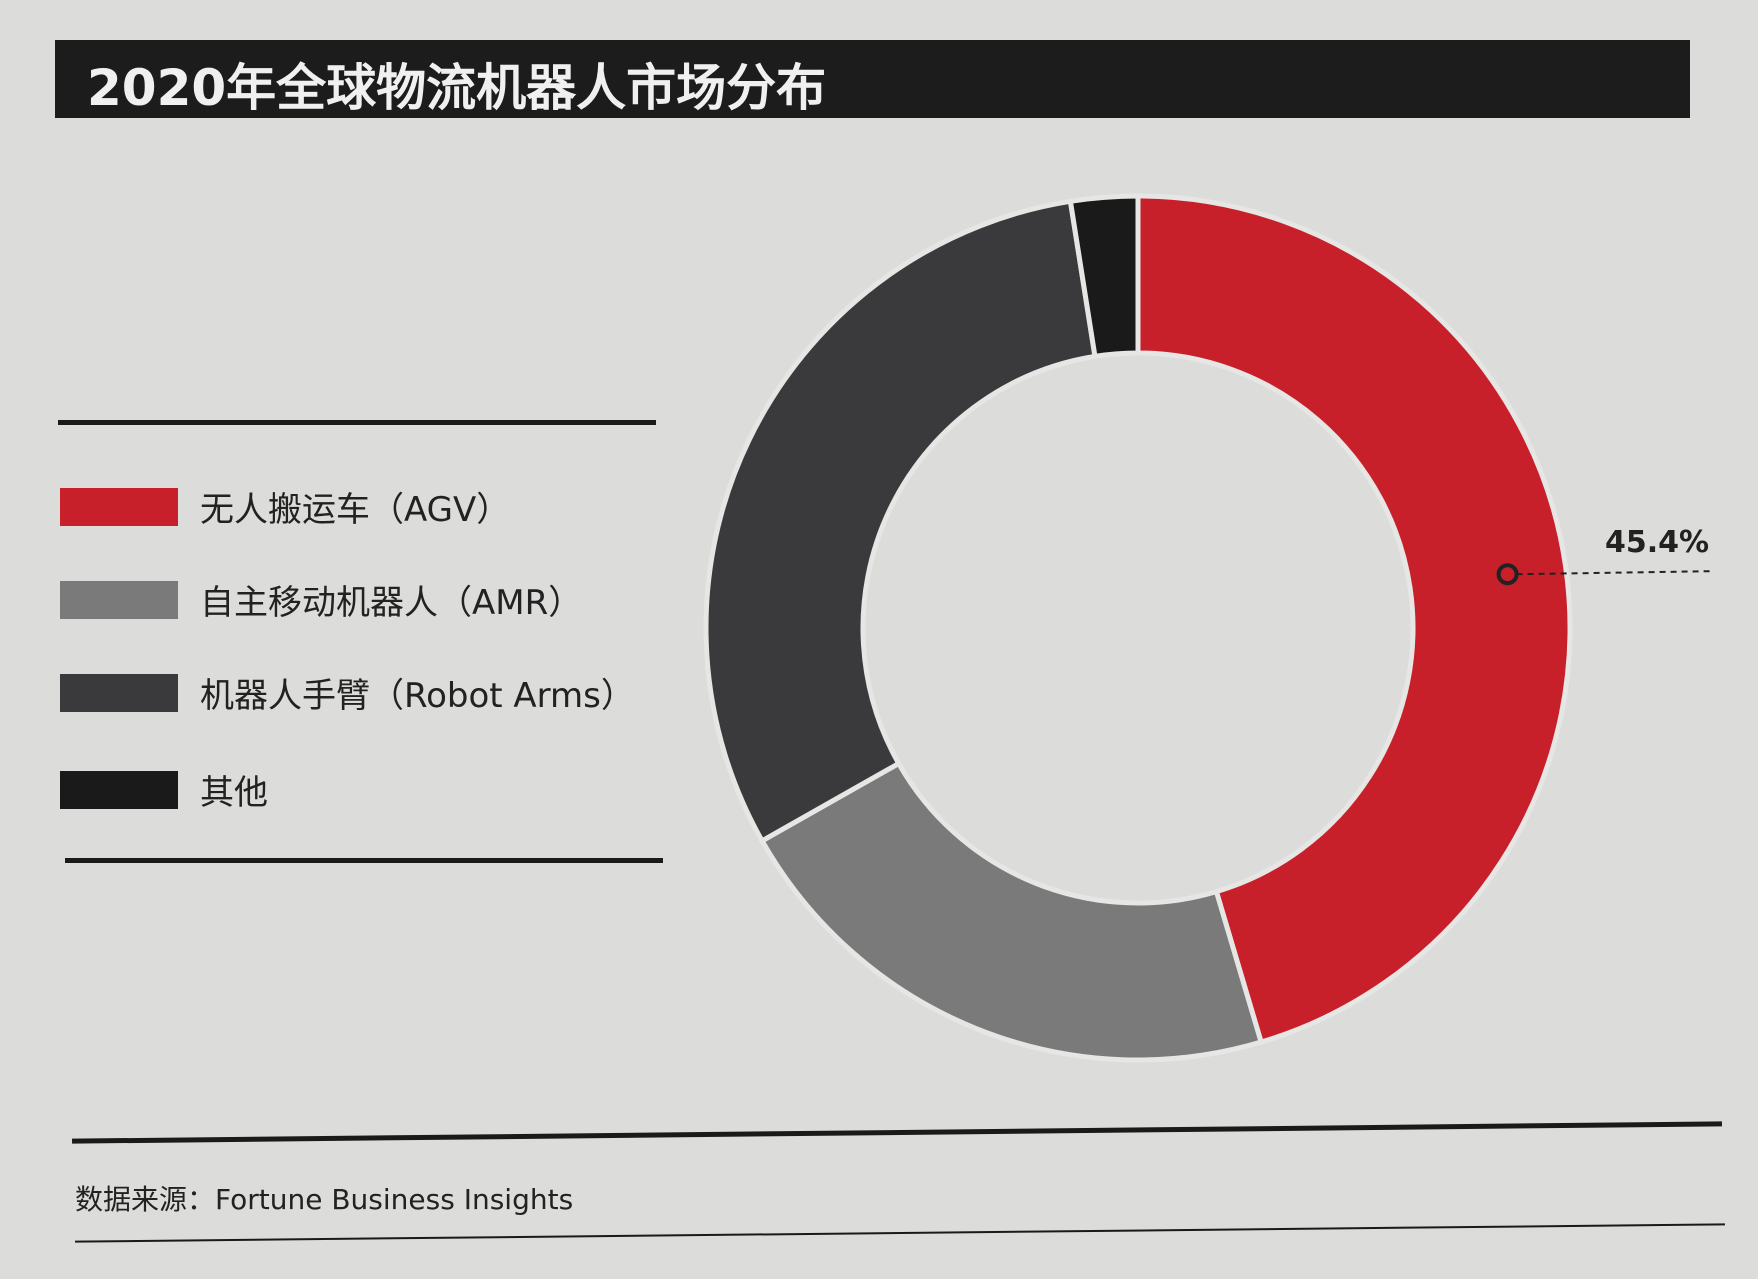 Image resolution: width=1758 pixels, height=1279 pixels. What do you see at coordinates (391, 603) in the screenshot?
I see `legend-label: 自主移动机器人（AMR）` at bounding box center [391, 603].